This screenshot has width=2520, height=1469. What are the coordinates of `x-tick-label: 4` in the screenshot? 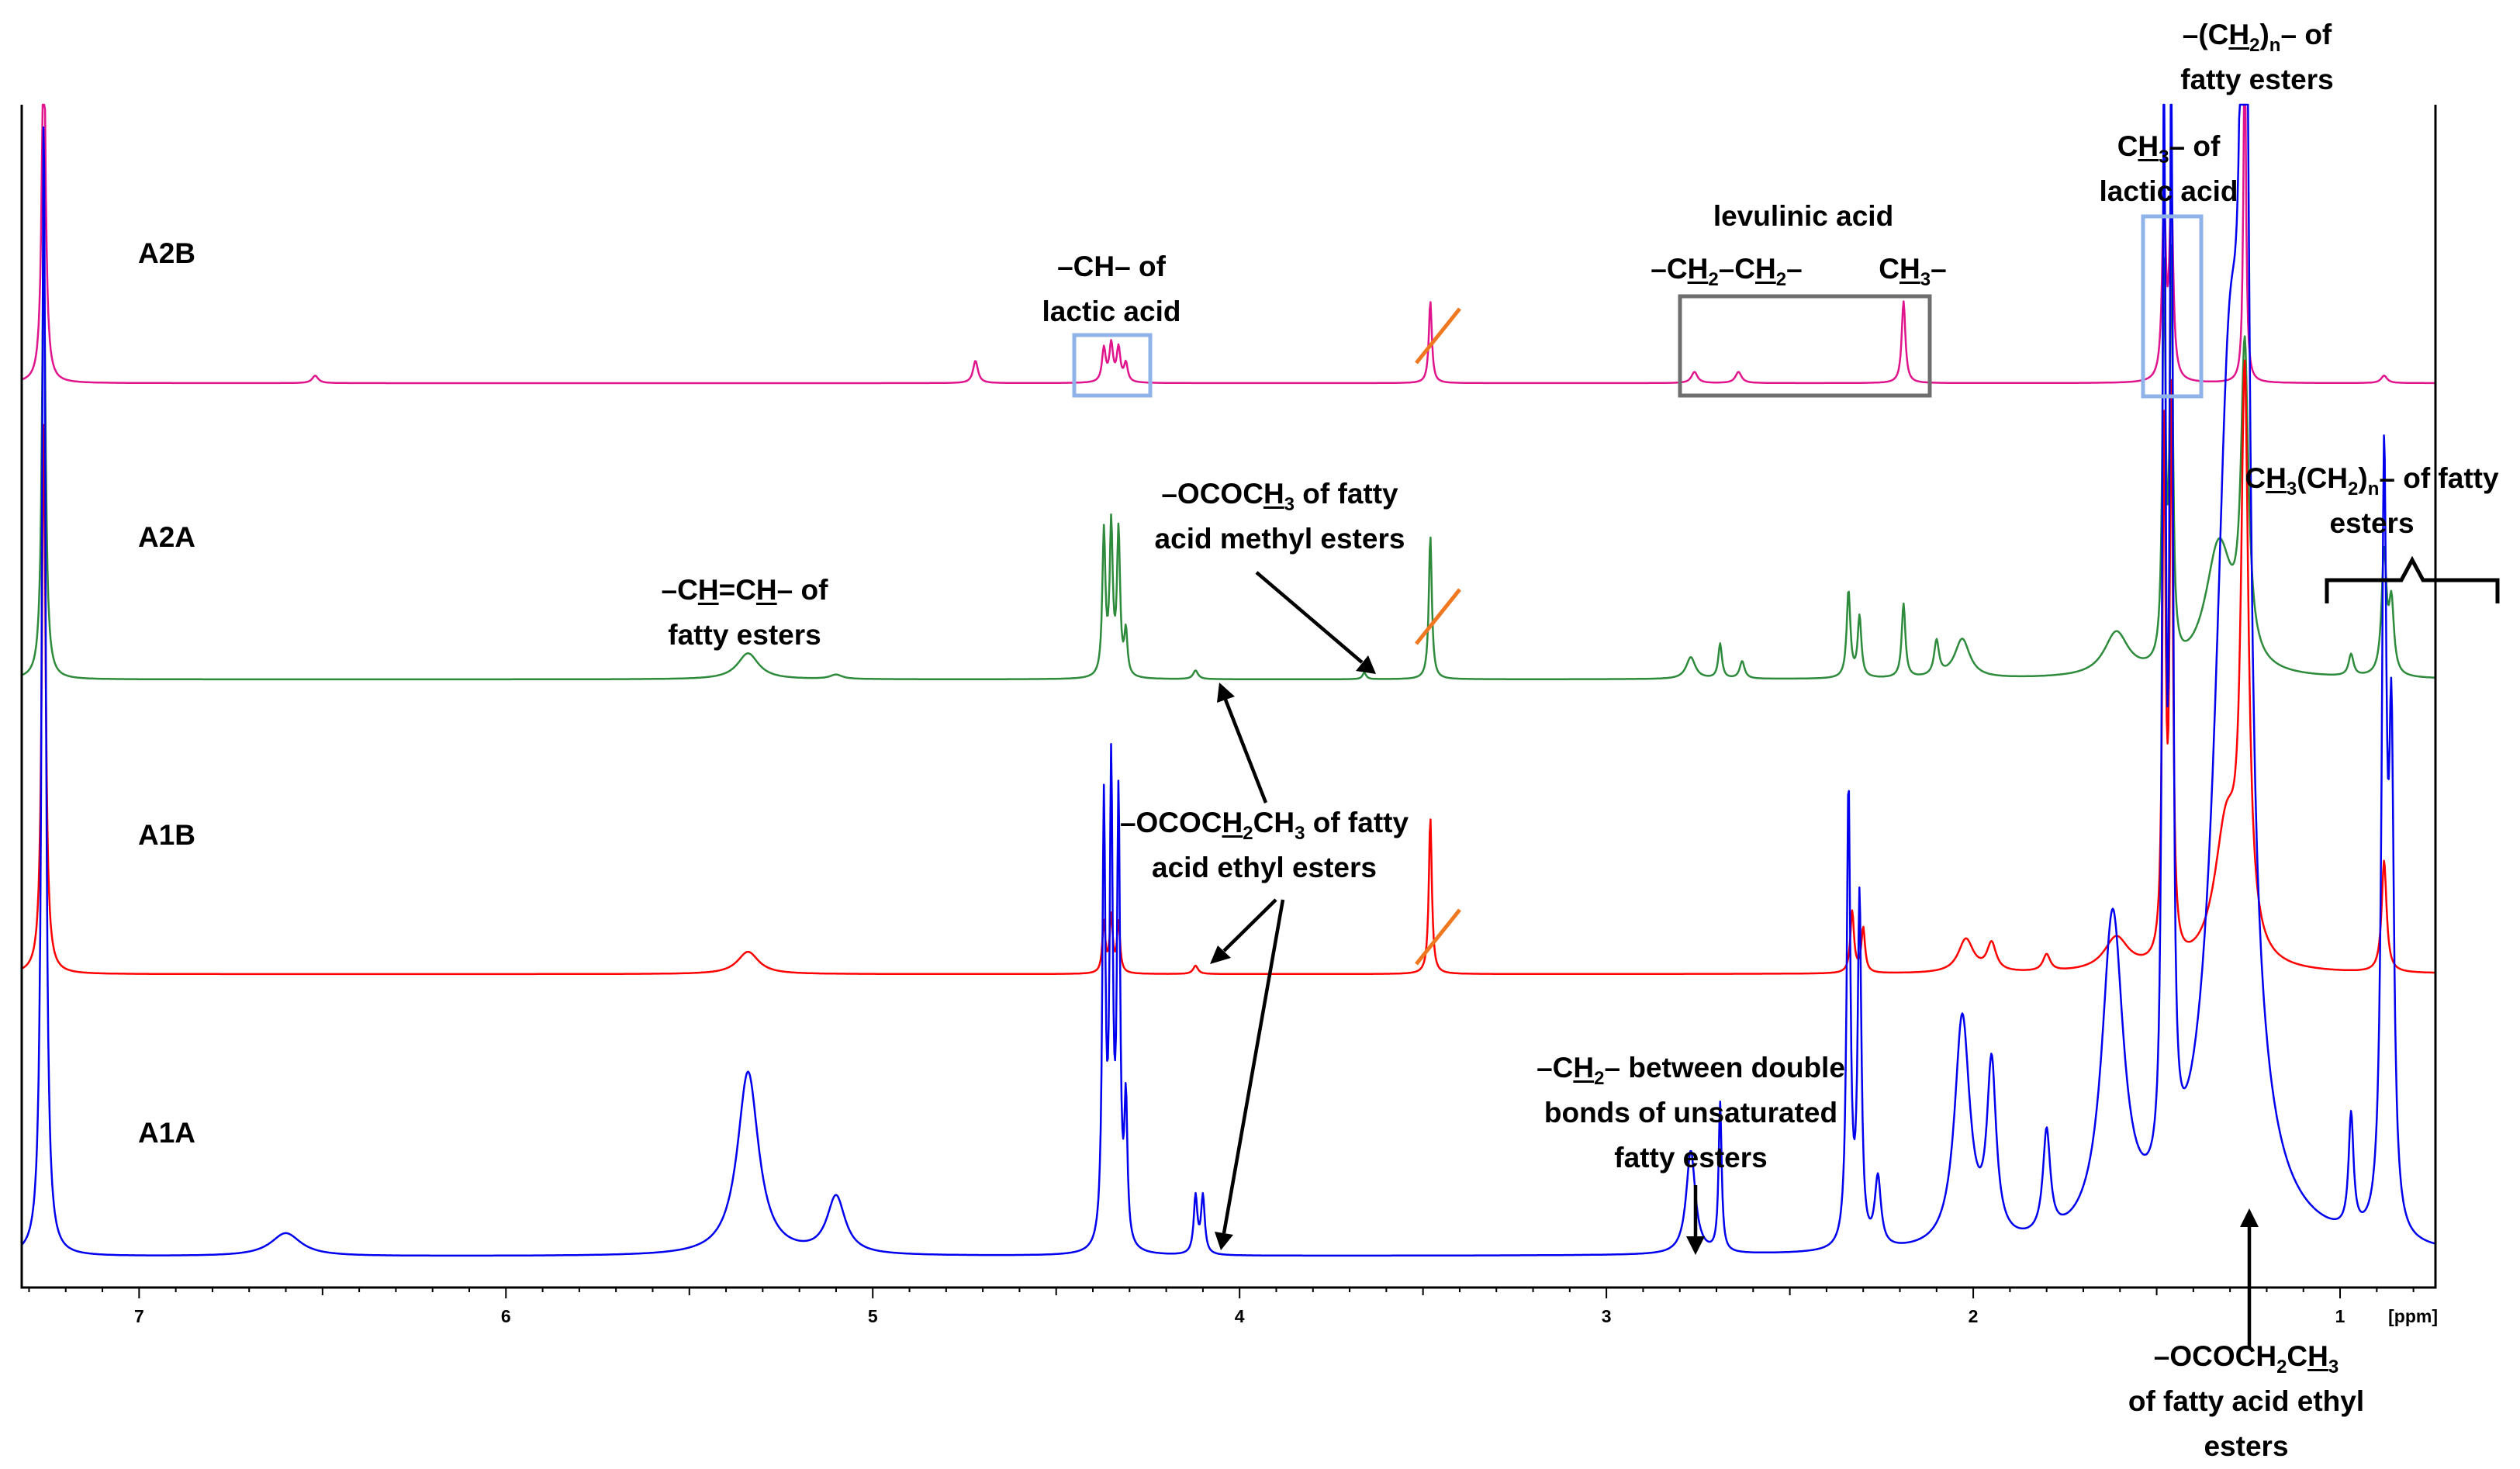 It's located at (1240, 1316).